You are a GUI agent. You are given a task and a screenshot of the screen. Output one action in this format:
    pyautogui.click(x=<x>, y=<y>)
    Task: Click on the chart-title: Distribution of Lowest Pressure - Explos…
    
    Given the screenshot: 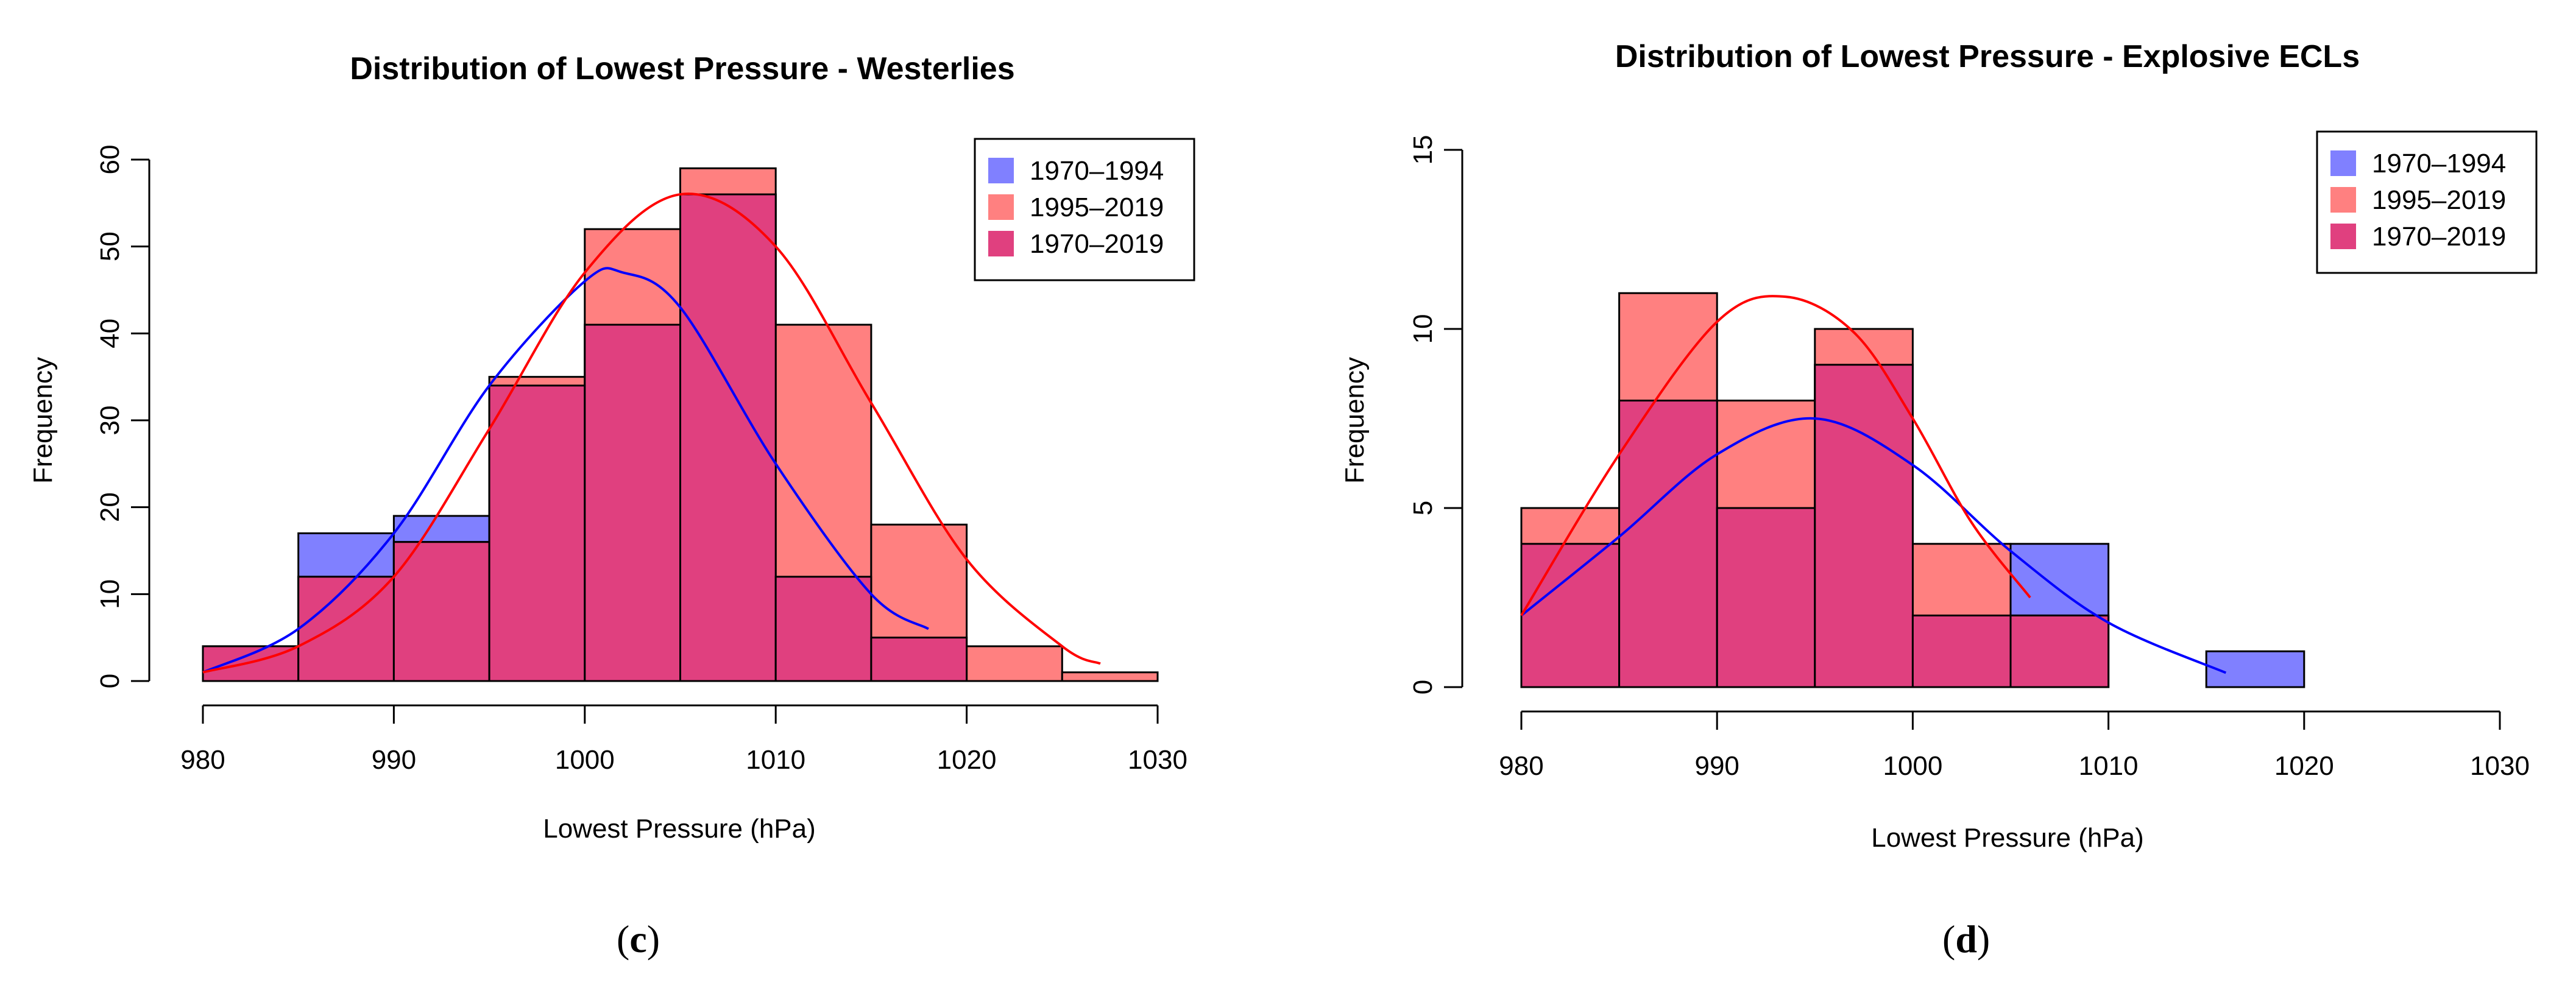 What is the action you would take?
    pyautogui.click(x=1987, y=56)
    